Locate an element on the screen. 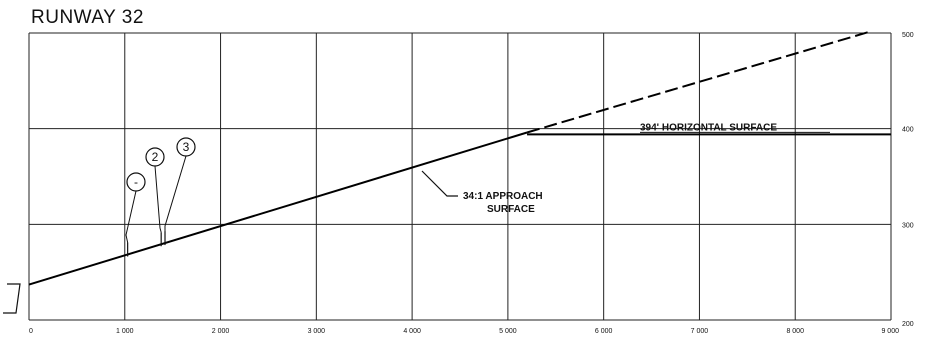 The height and width of the screenshot is (338, 948). y-tick-label: 400 is located at coordinates (908, 130).